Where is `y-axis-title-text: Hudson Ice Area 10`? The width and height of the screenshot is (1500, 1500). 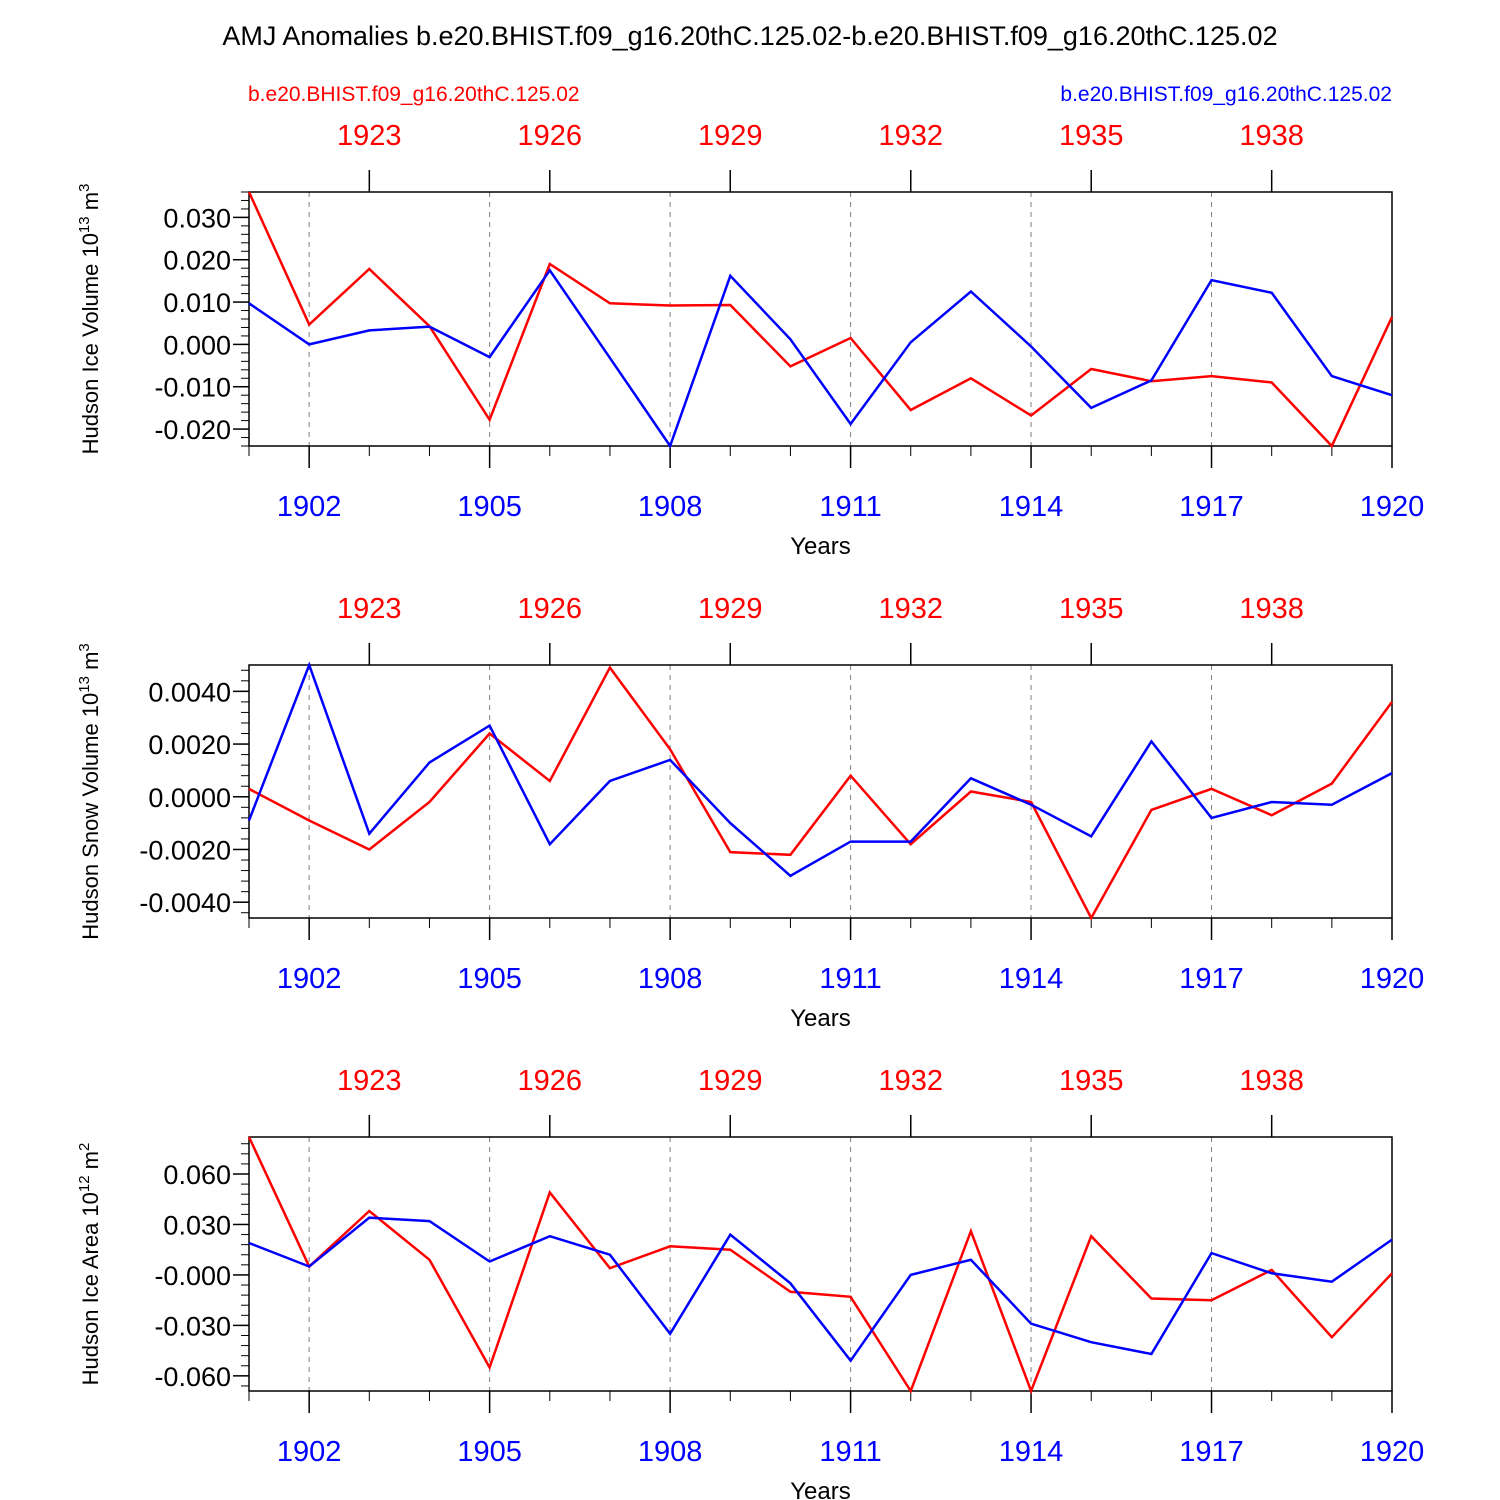
y-axis-title-text: Hudson Ice Area 10 is located at coordinates (90, 1288).